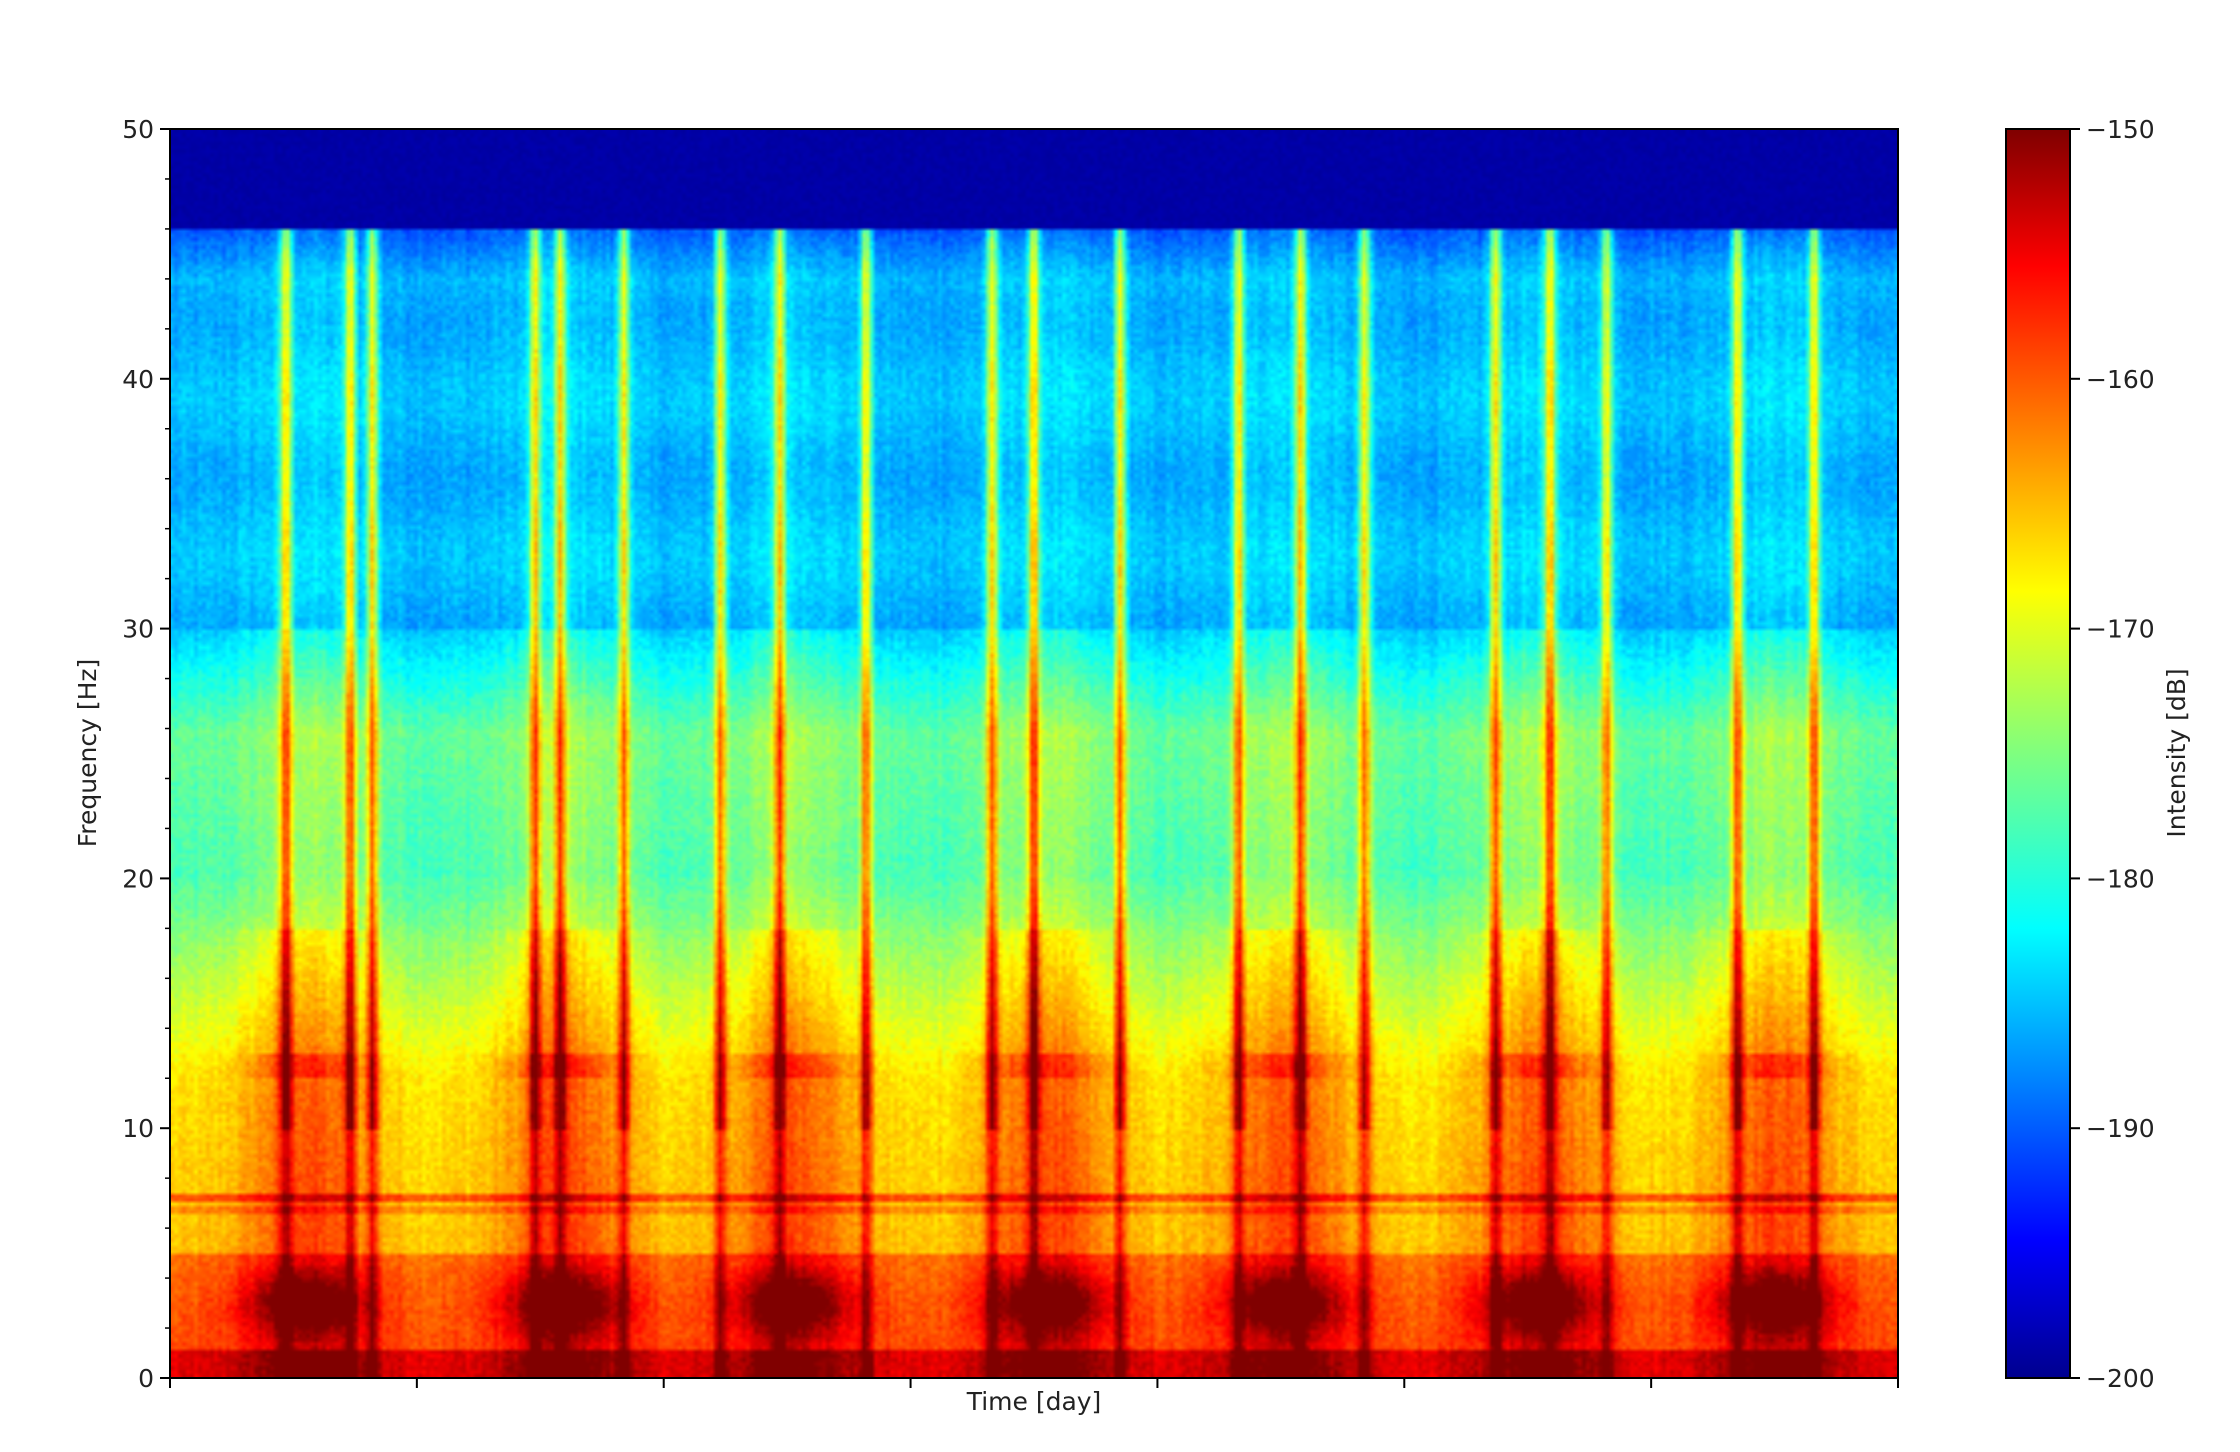 The width and height of the screenshot is (2240, 1452). I want to click on y-axis: 0 10 20 30 40 50, so click(146, 754).